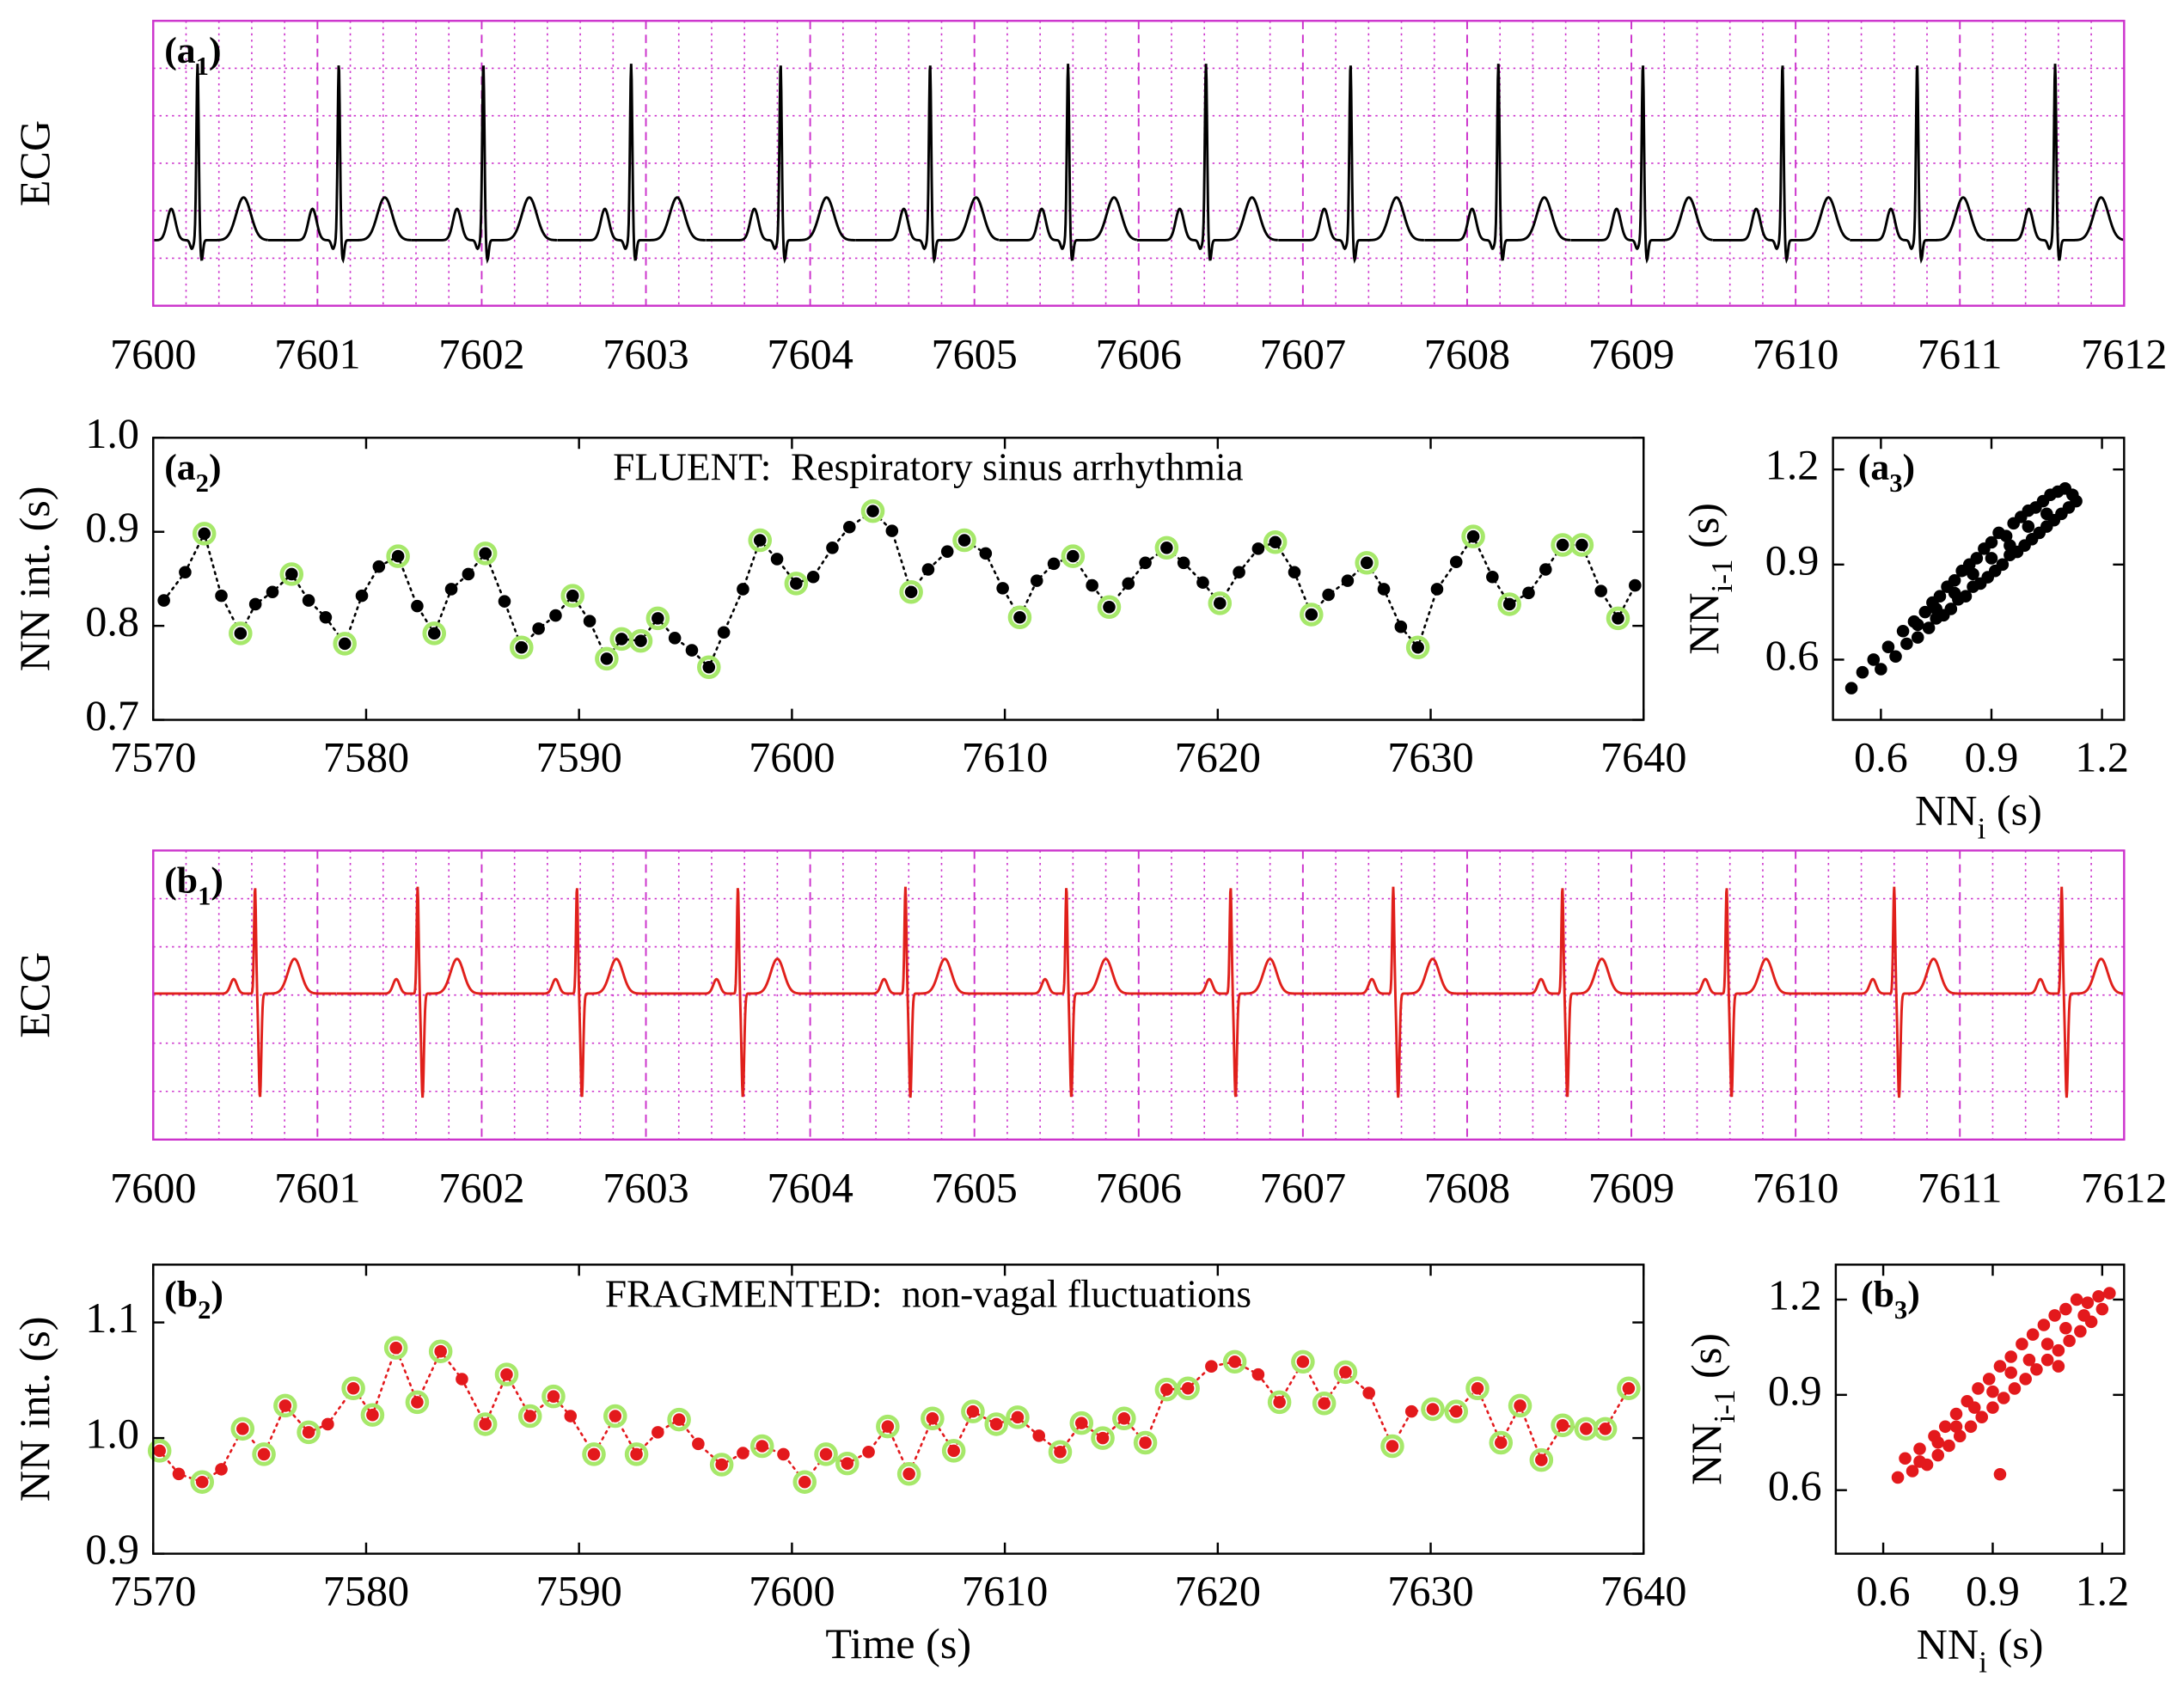  What do you see at coordinates (112, 621) in the screenshot?
I see `y-tick-label: 0.8` at bounding box center [112, 621].